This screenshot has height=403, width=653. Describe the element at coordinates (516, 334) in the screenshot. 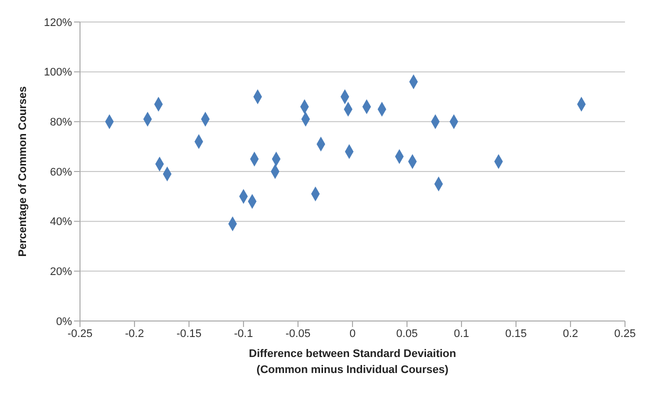

I see `x-tick-label: 0.15` at that location.